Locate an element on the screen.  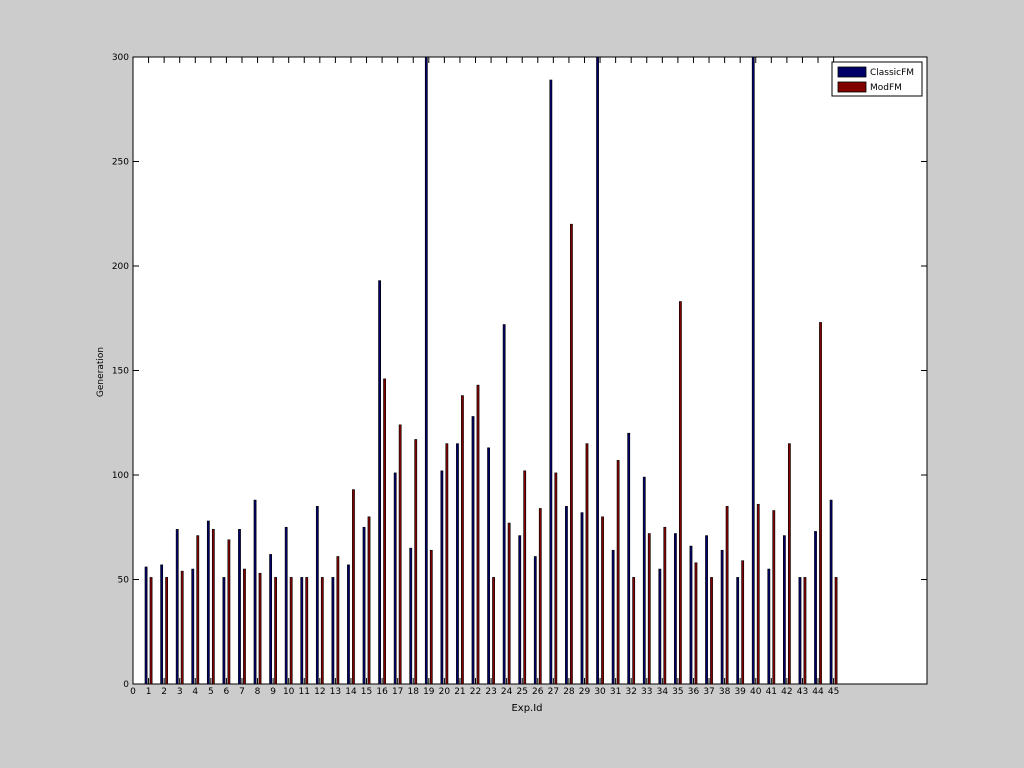
x-tick-label: 35 is located at coordinates (677, 692).